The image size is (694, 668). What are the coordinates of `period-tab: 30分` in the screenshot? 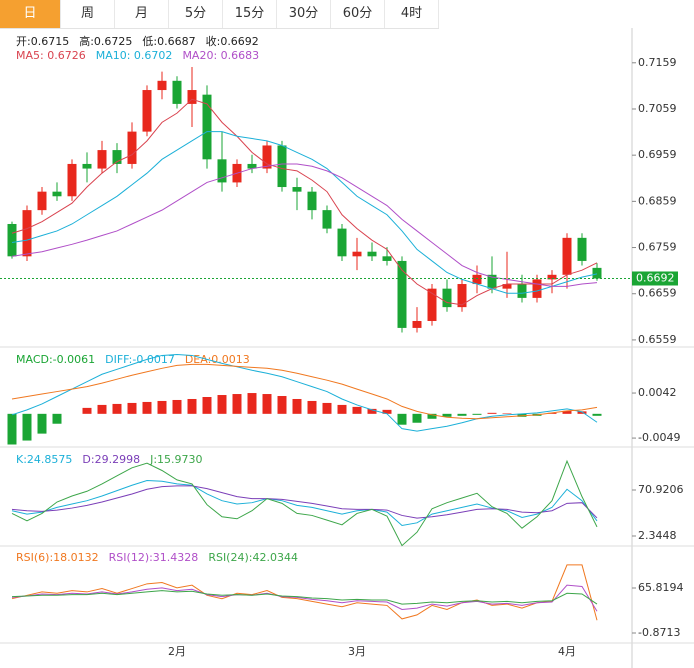 It's located at (304, 14).